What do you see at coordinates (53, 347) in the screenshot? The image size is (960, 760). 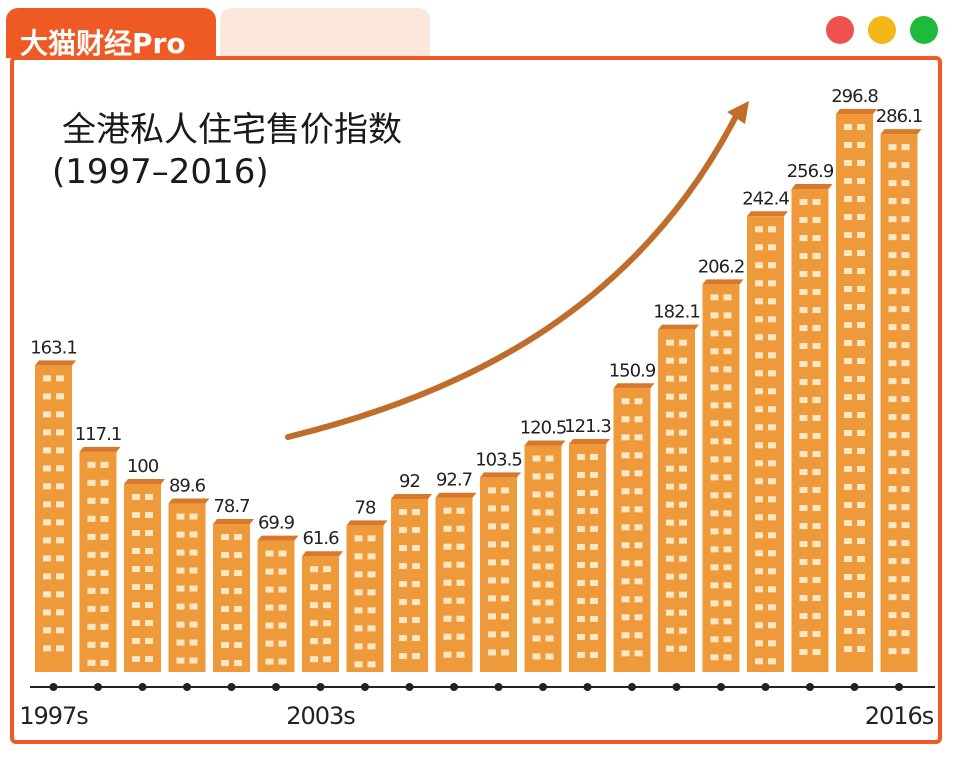 I see `value-label: 163.1` at bounding box center [53, 347].